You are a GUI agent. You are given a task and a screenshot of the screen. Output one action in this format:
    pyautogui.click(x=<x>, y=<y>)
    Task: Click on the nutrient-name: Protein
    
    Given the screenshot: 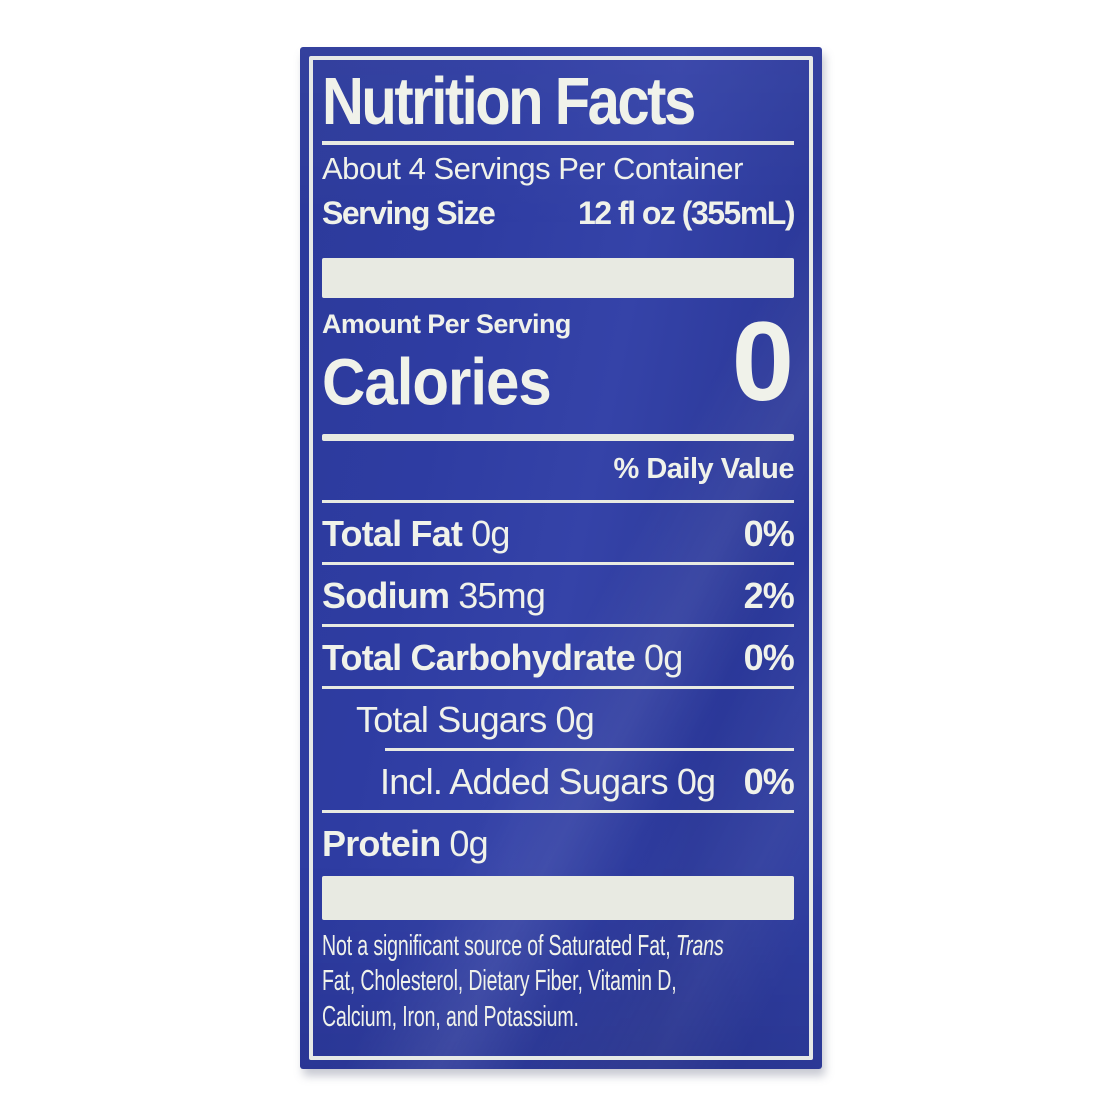 What is the action you would take?
    pyautogui.click(x=381, y=843)
    